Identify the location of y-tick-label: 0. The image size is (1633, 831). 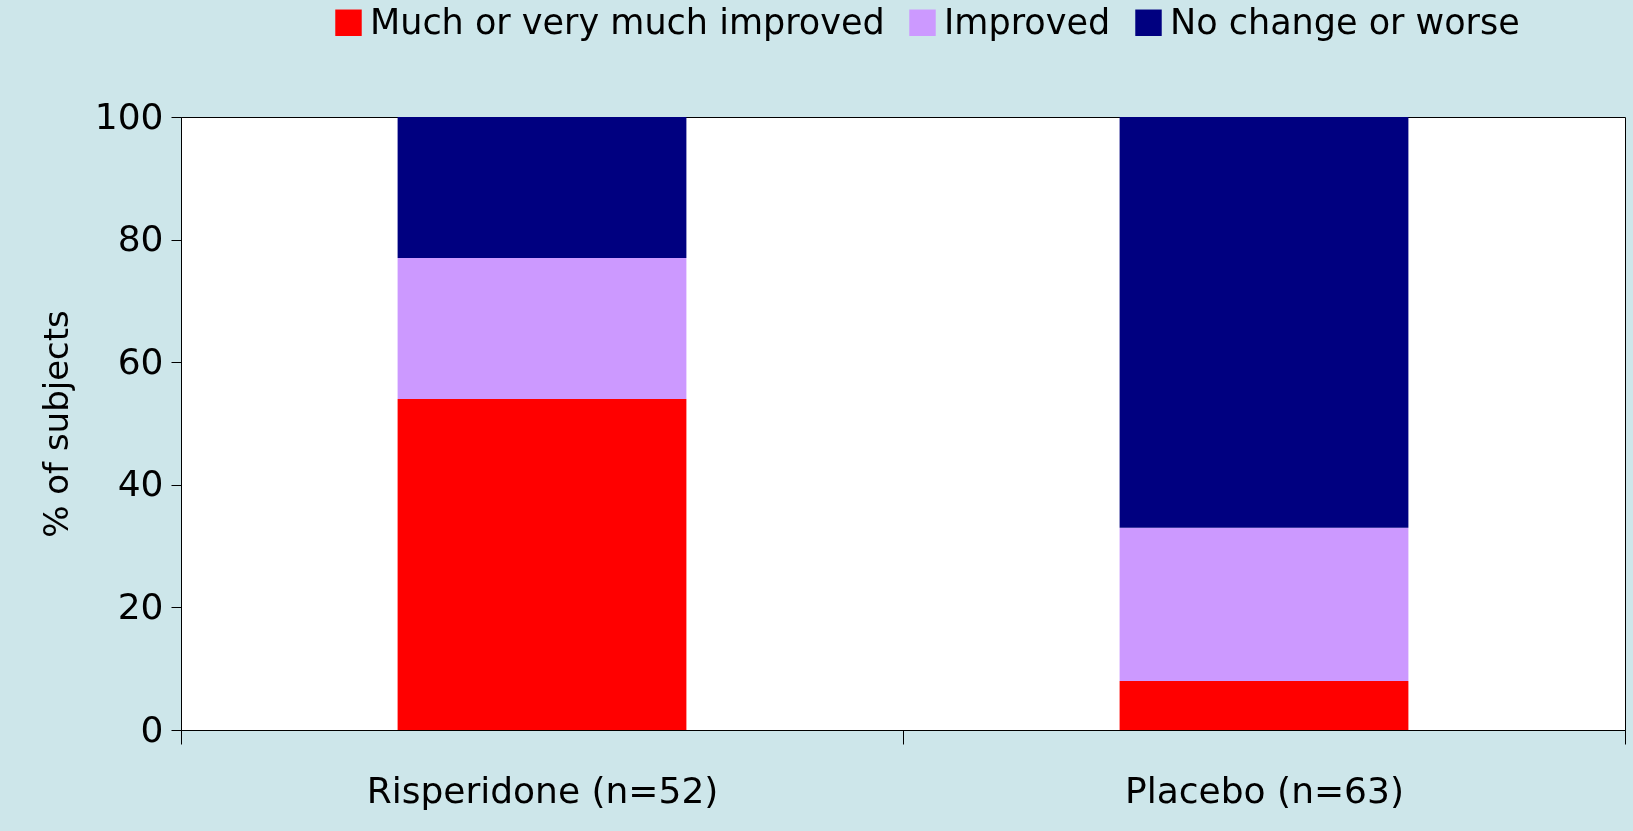
(152, 729).